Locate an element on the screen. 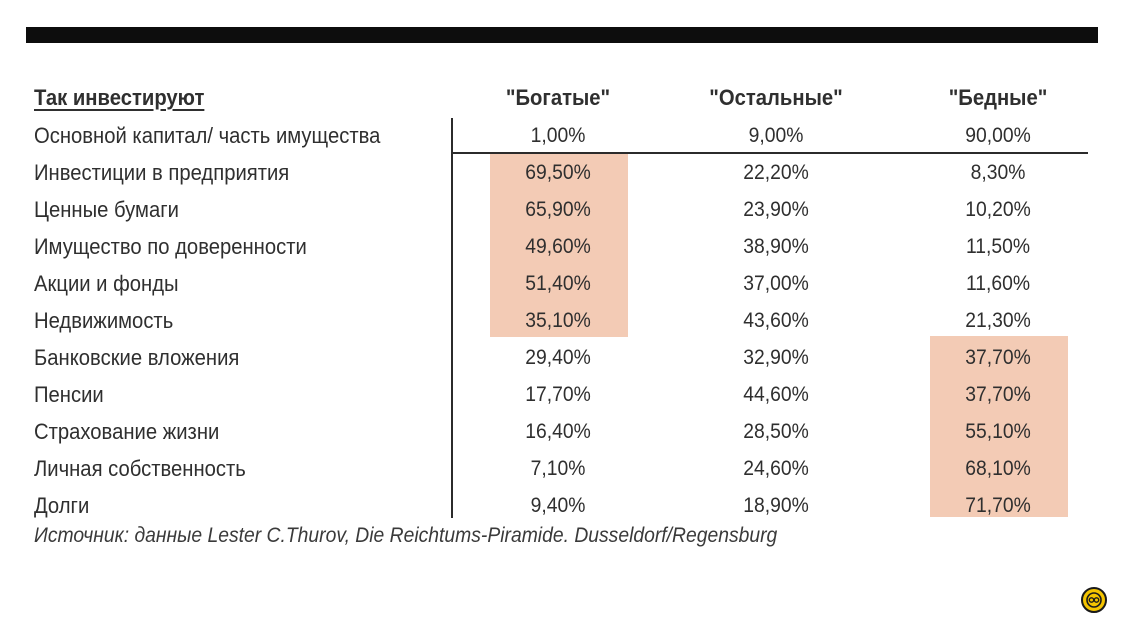  table-row: Акции и фонды 51,40% 37,00% 11,60% is located at coordinates (566, 283).